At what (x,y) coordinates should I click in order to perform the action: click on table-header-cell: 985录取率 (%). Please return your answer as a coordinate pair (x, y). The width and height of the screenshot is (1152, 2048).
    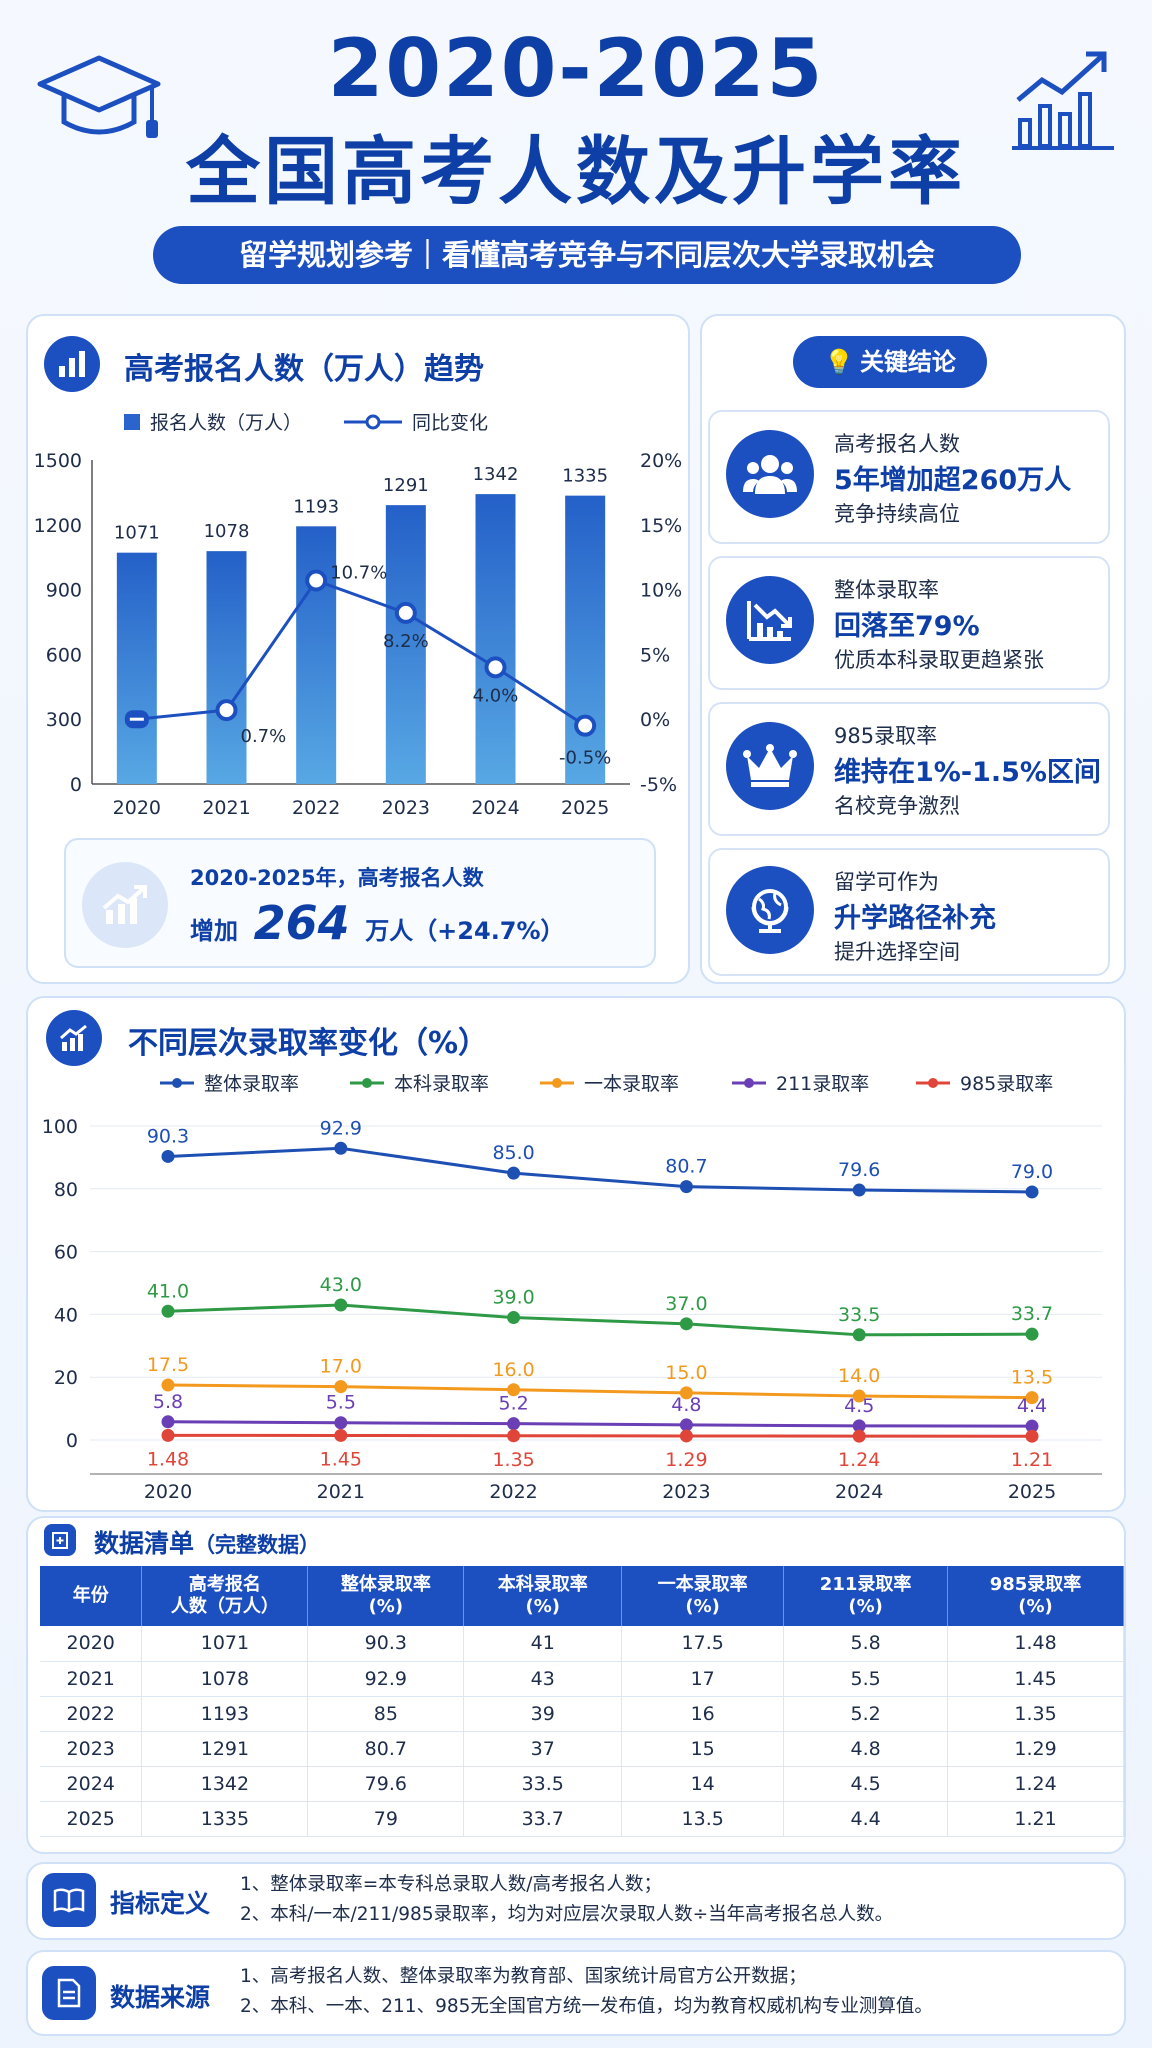
    Looking at the image, I should click on (1035, 1596).